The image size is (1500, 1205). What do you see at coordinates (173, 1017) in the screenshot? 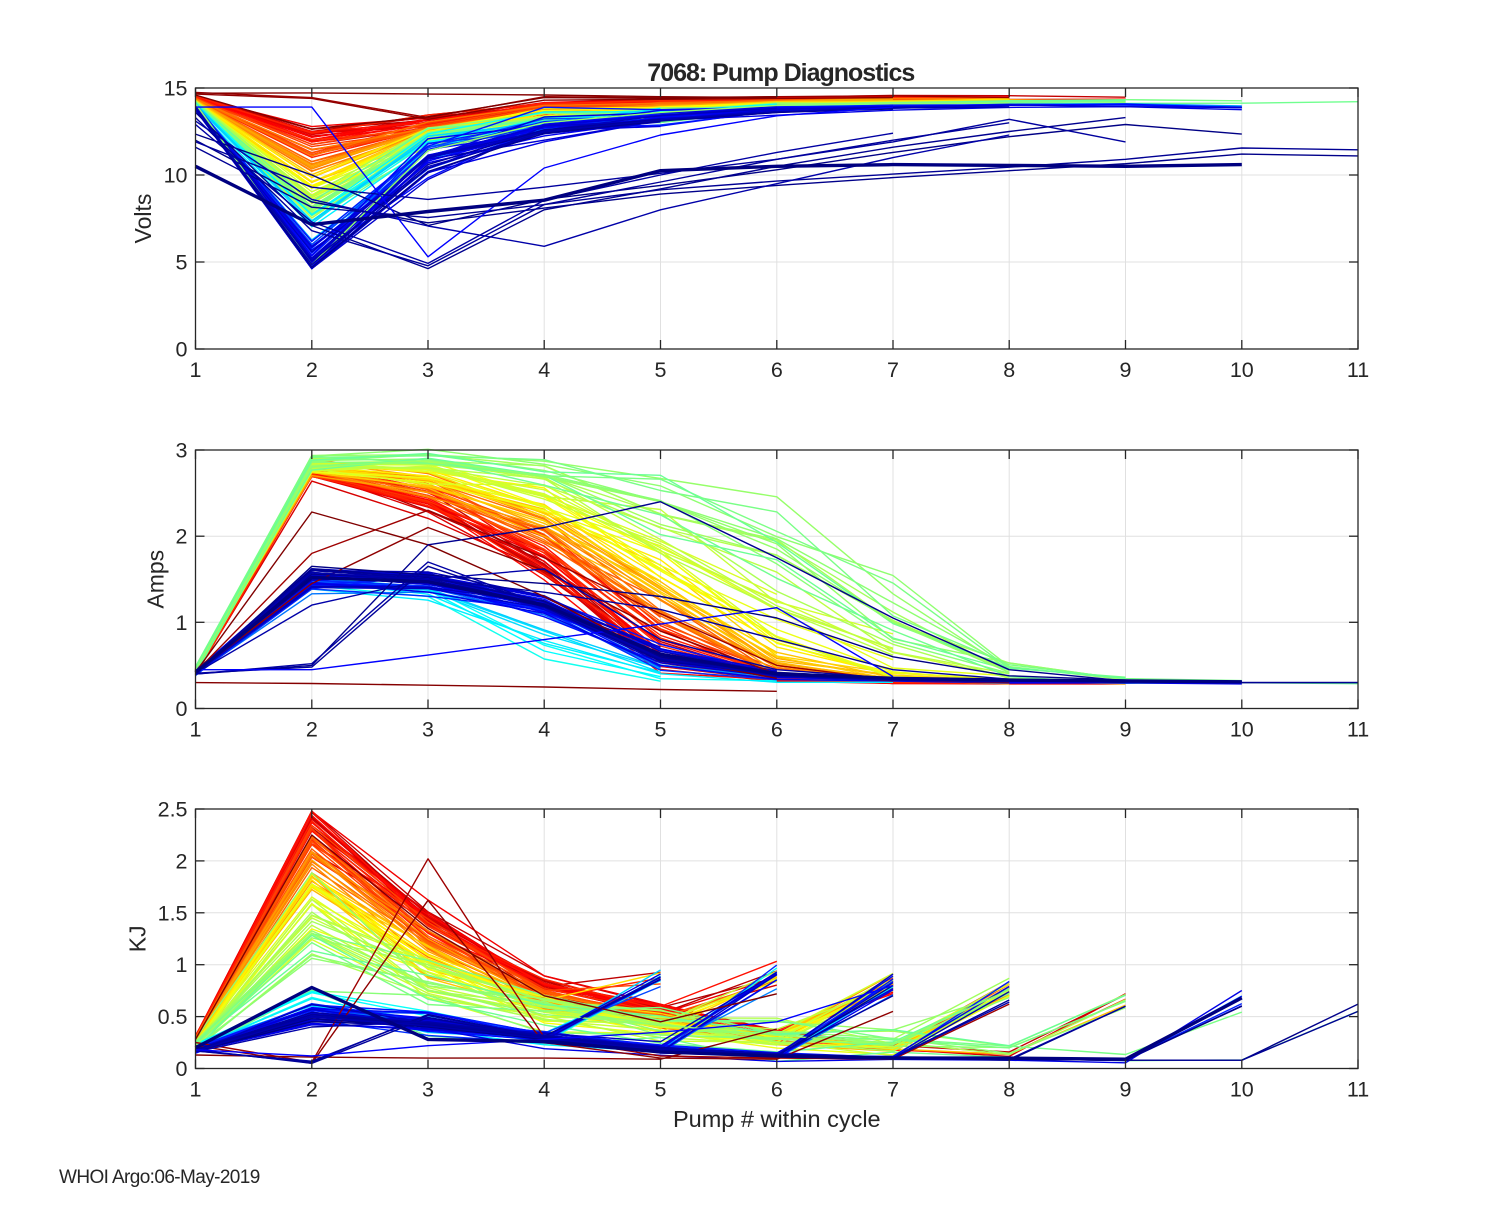
I see `svg-text: 0.5` at bounding box center [173, 1017].